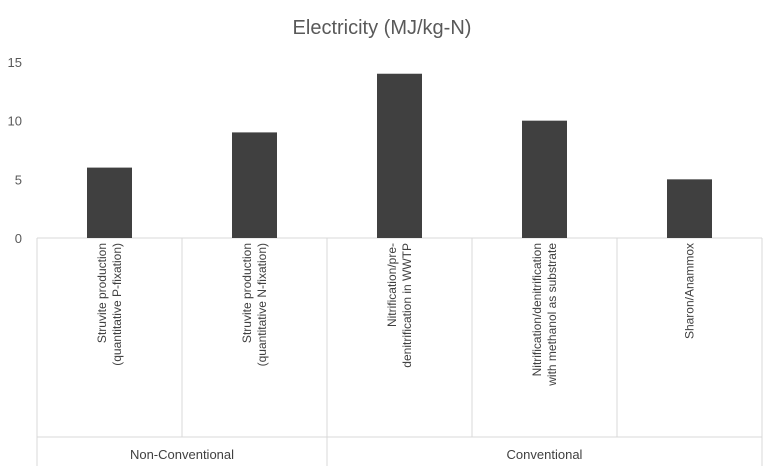 This screenshot has width=765, height=474. What do you see at coordinates (382, 28) in the screenshot?
I see `chart-title: Electricity (MJ/kg-N)` at bounding box center [382, 28].